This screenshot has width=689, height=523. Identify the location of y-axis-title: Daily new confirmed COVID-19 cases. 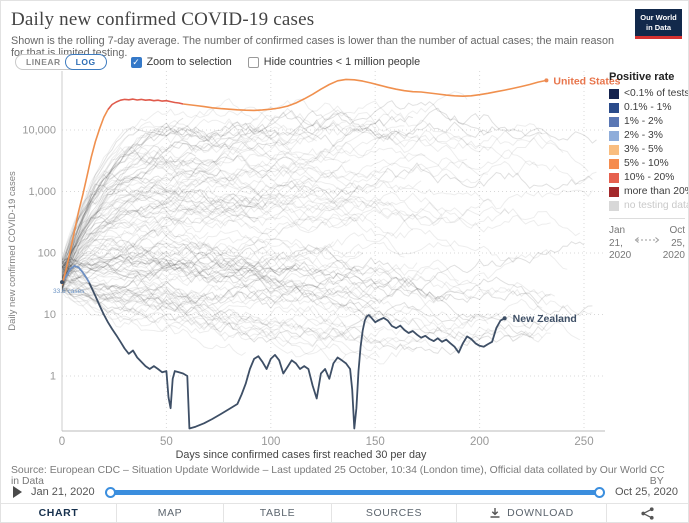
(12, 251).